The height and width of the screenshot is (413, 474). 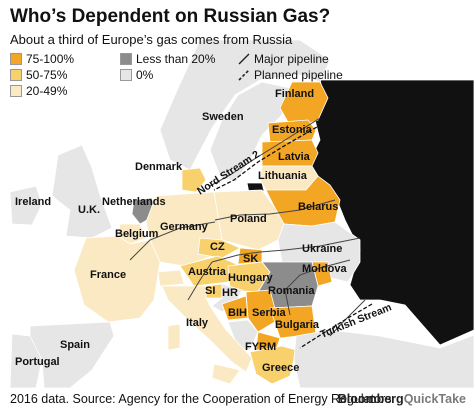 I want to click on pipeline-turkish-stream-planned, so click(x=336, y=326).